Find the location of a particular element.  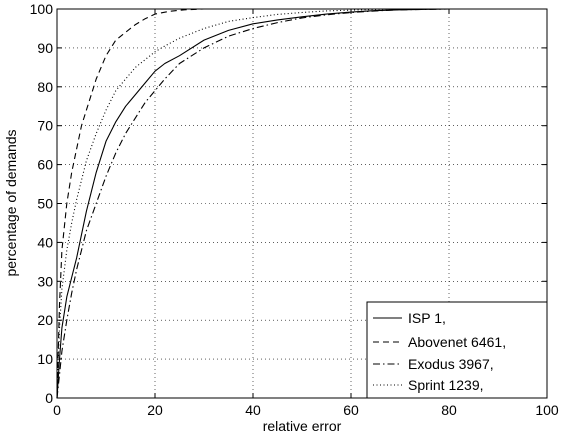

x-tick-label: 80 is located at coordinates (449, 410).